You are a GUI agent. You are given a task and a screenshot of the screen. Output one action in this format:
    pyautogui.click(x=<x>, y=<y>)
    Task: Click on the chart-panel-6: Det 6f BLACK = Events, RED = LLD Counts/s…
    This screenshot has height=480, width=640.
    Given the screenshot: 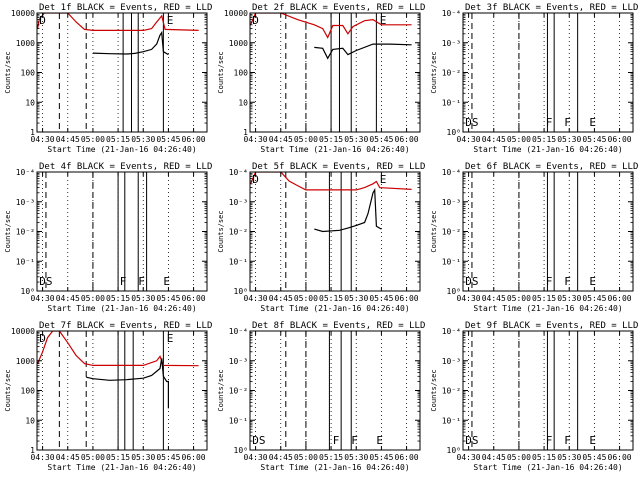 What is the action you would take?
    pyautogui.click(x=534, y=237)
    